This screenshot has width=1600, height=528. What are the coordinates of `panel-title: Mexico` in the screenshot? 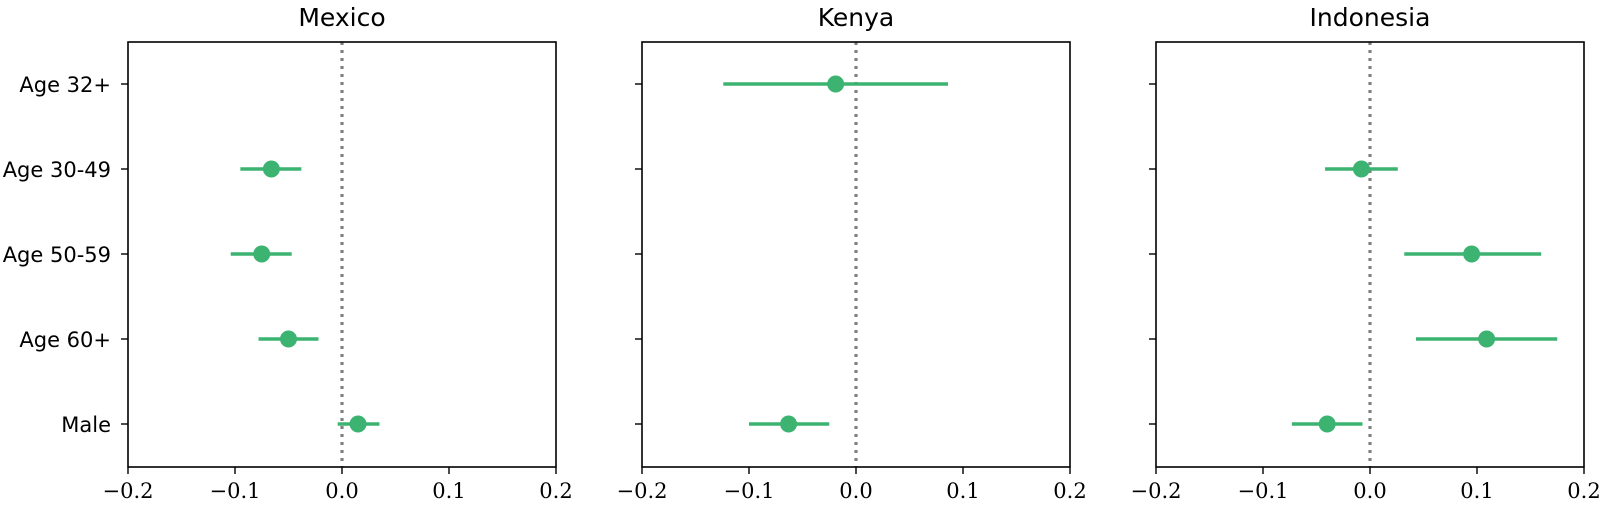 It's located at (341, 17).